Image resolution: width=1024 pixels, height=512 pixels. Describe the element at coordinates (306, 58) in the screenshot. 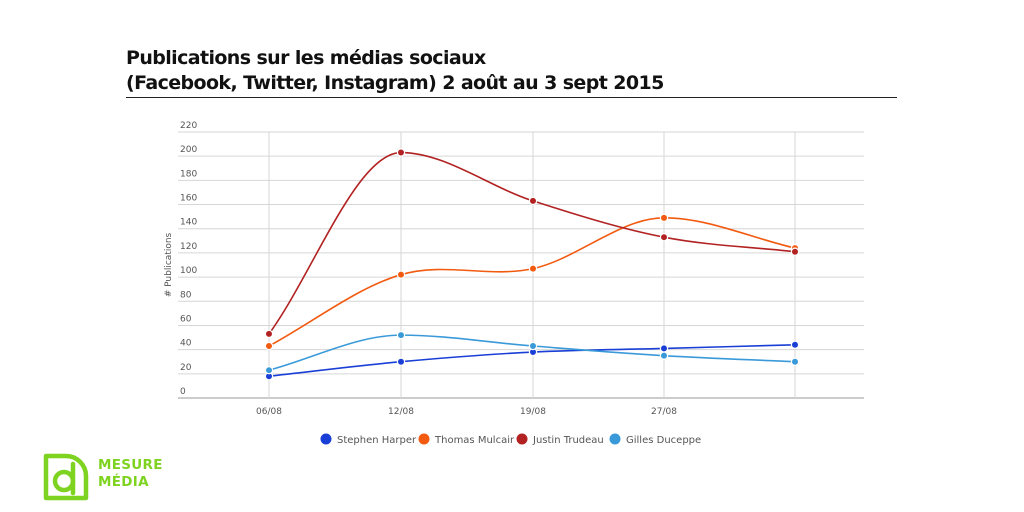

I see `chart-title-line-1: Publications sur les médias sociaux` at that location.